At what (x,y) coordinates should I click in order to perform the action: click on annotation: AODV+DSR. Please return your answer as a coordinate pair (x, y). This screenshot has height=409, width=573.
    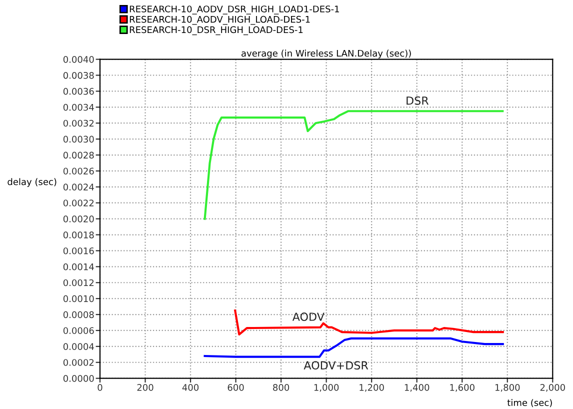
    Looking at the image, I should click on (336, 365).